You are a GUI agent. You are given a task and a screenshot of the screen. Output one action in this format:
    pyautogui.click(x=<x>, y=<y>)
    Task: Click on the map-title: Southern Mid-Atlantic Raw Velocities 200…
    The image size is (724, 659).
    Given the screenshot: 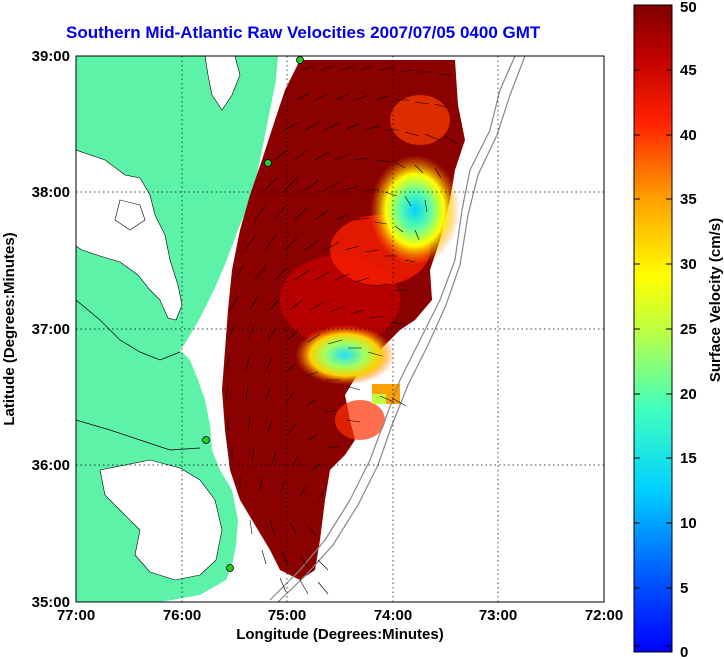 What is the action you would take?
    pyautogui.click(x=303, y=32)
    